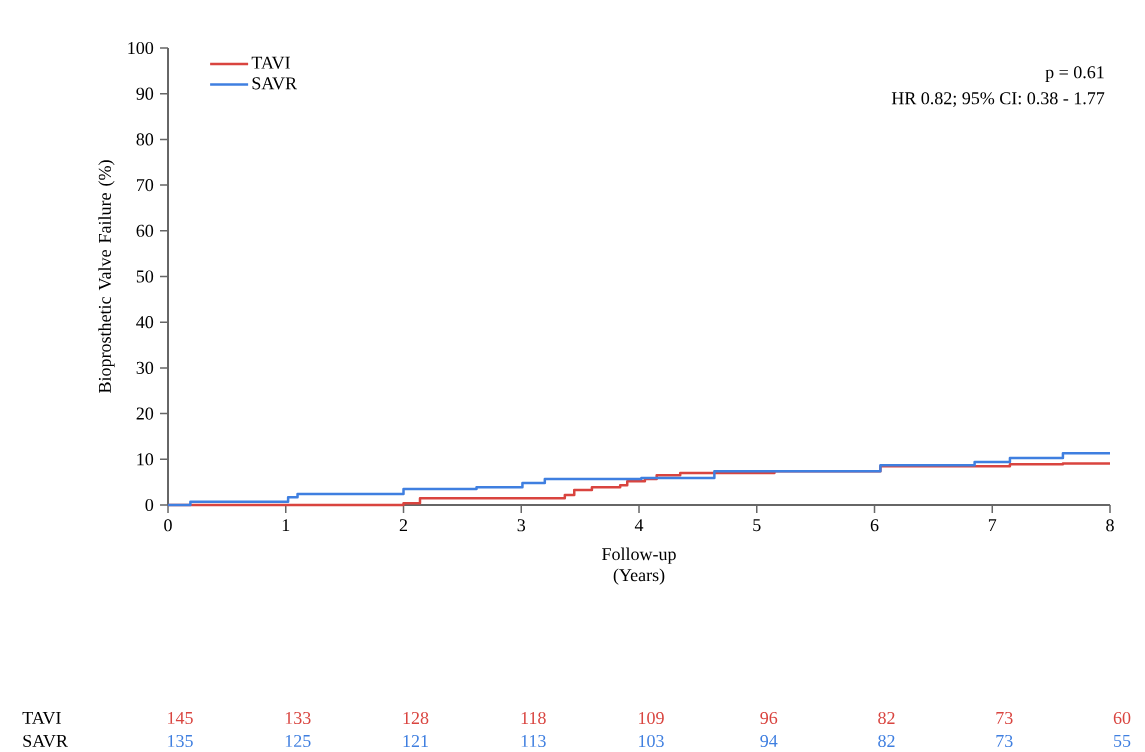 This screenshot has width=1145, height=752. What do you see at coordinates (998, 99) in the screenshot?
I see `annotation: HR 0.82; 95% CI: 0.38 - 1.77` at bounding box center [998, 99].